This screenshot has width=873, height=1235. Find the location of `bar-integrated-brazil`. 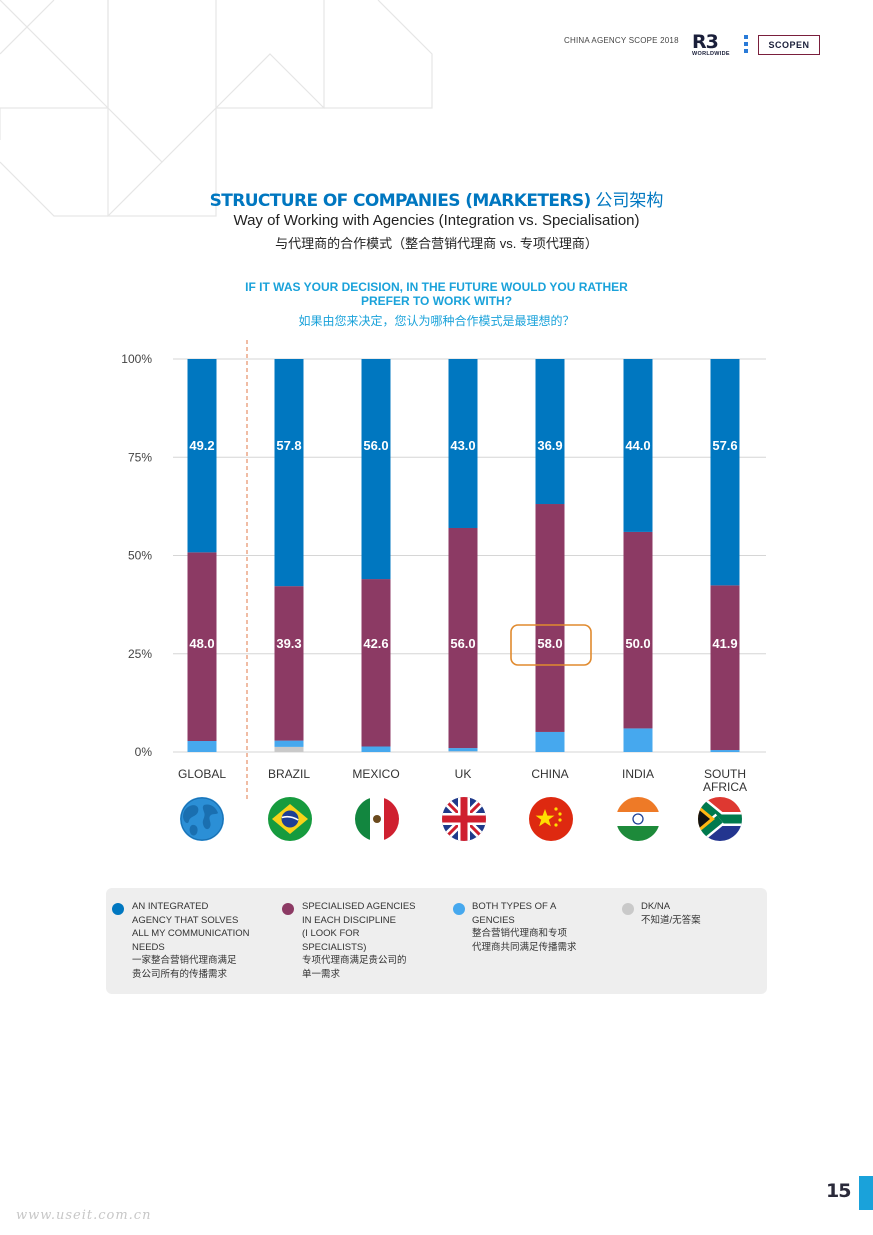

bar-integrated-brazil is located at coordinates (289, 473).